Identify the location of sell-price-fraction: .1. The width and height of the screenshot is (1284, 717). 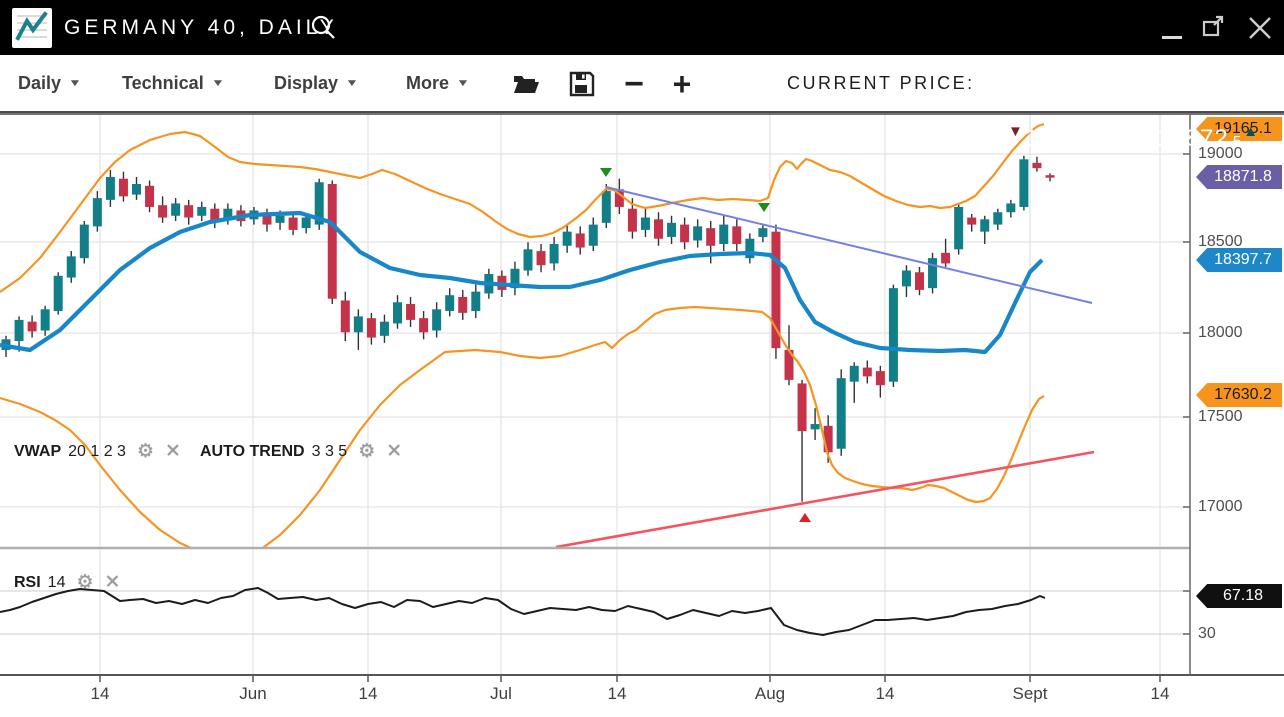
(1103, 141).